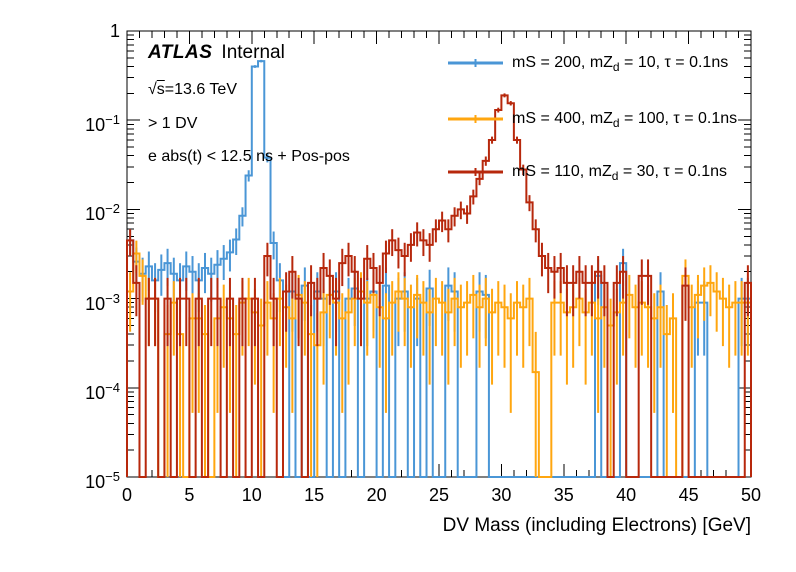  I want to click on x-tick-label-15: 15, so click(314, 495).